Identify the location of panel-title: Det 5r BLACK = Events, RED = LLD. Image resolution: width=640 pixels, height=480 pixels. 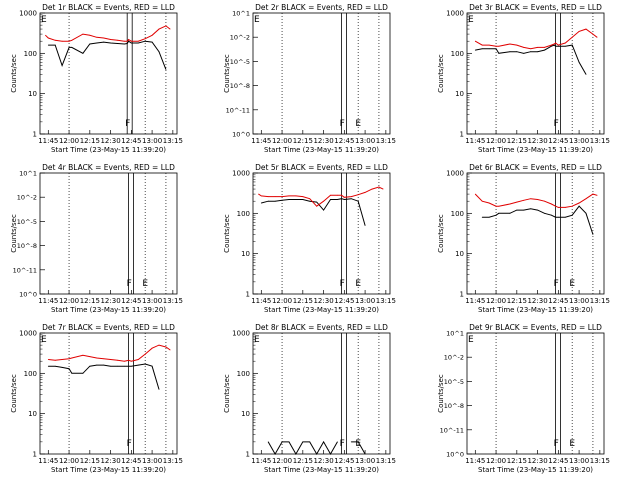
(321, 167).